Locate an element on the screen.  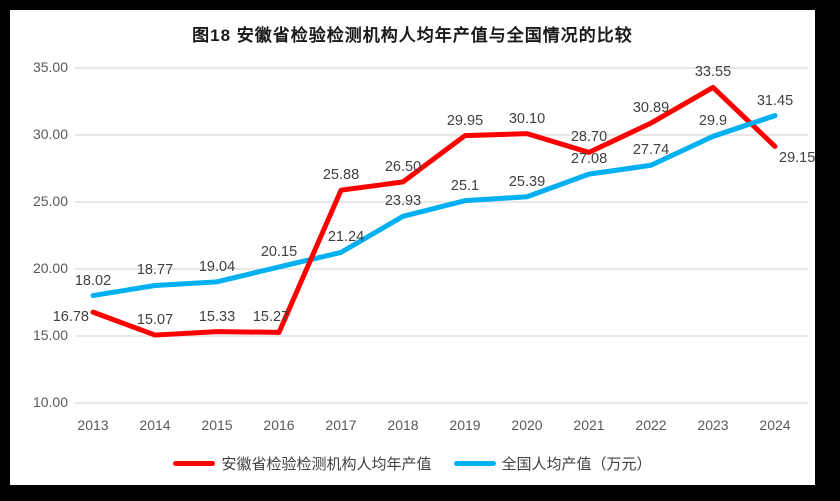
chart-legend: 安徽省检验检测机构人均年产值 全国人均产值（万元） is located at coordinates (412, 463).